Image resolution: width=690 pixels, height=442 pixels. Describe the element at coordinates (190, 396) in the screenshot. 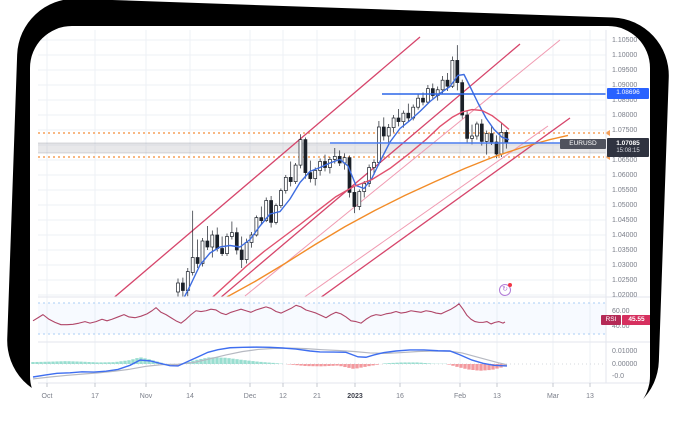

I see `time-axis-label: 14` at that location.